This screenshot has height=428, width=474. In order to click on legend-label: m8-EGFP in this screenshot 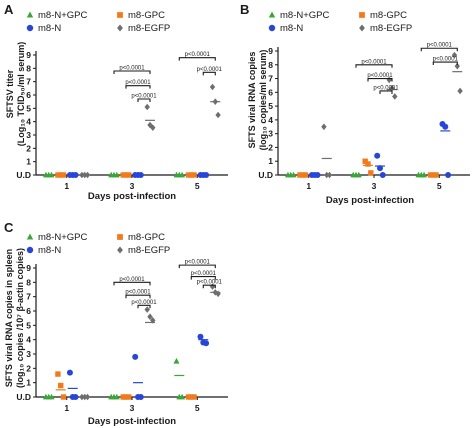, I will do `click(149, 28)`.